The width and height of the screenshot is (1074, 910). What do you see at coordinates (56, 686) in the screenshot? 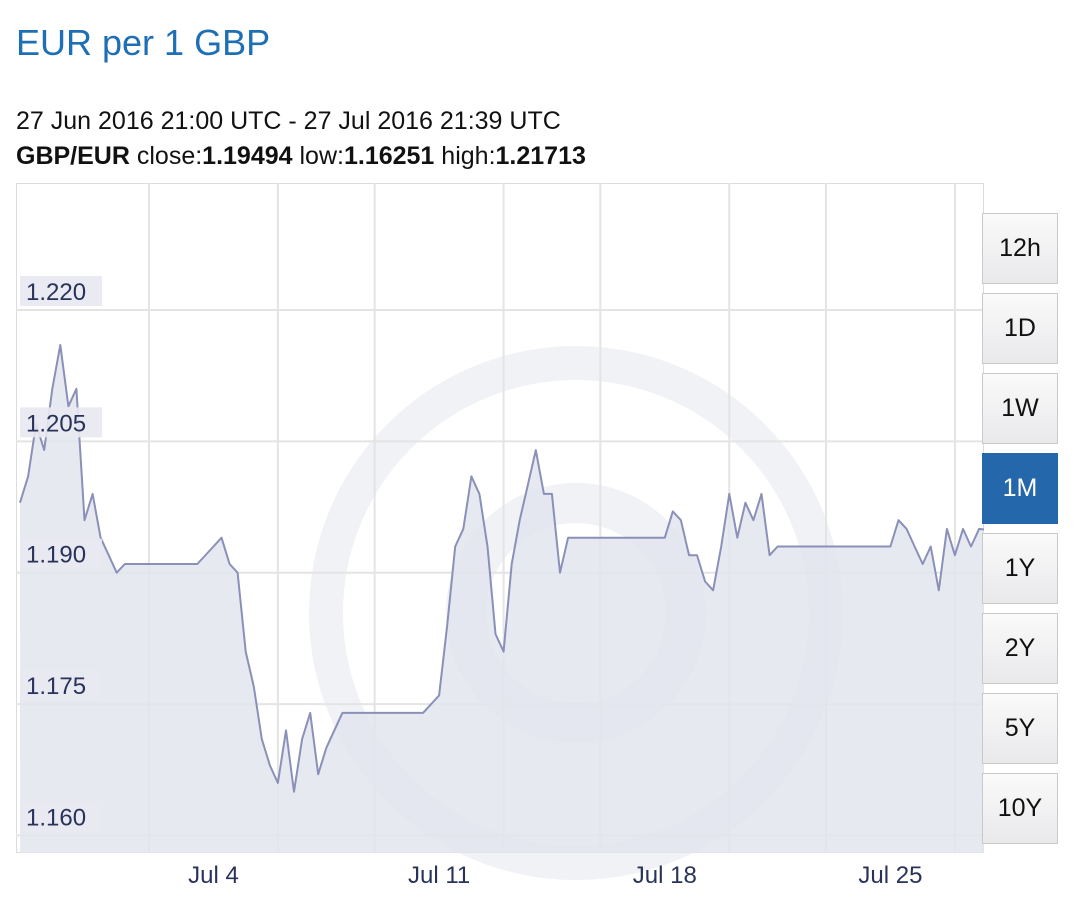
I see `y-tick-label-3: 1.175` at bounding box center [56, 686].